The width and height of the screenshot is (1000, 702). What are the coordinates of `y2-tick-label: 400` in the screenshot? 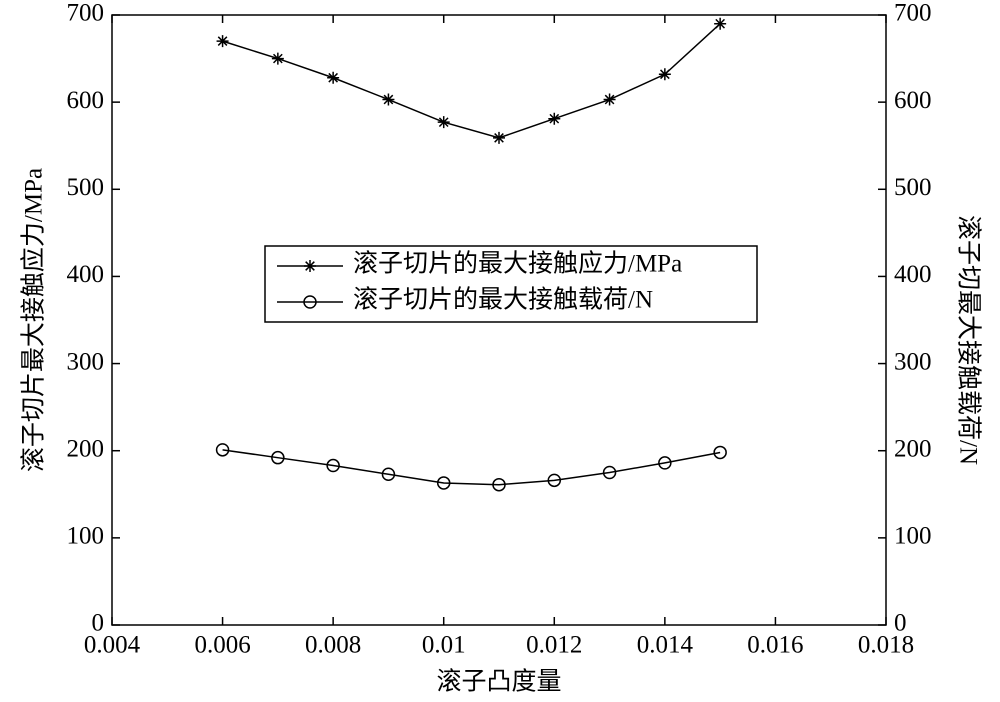 It's located at (913, 274).